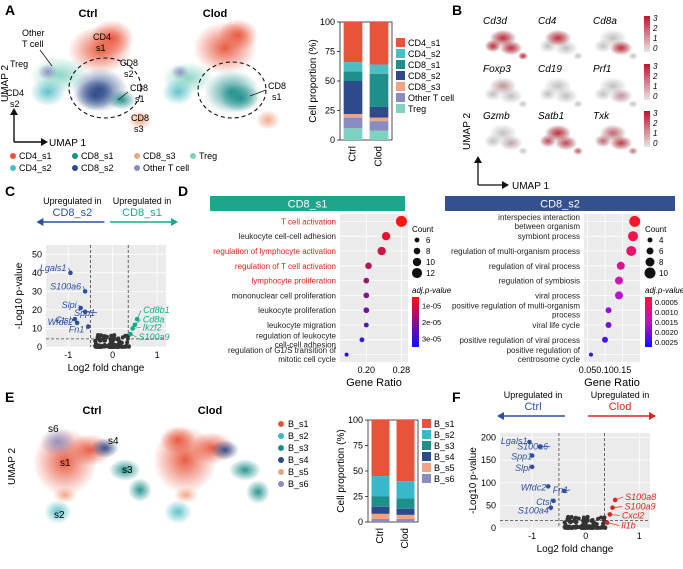  Describe the element at coordinates (655, 48) in the screenshot. I see `scale-label: 0` at that location.